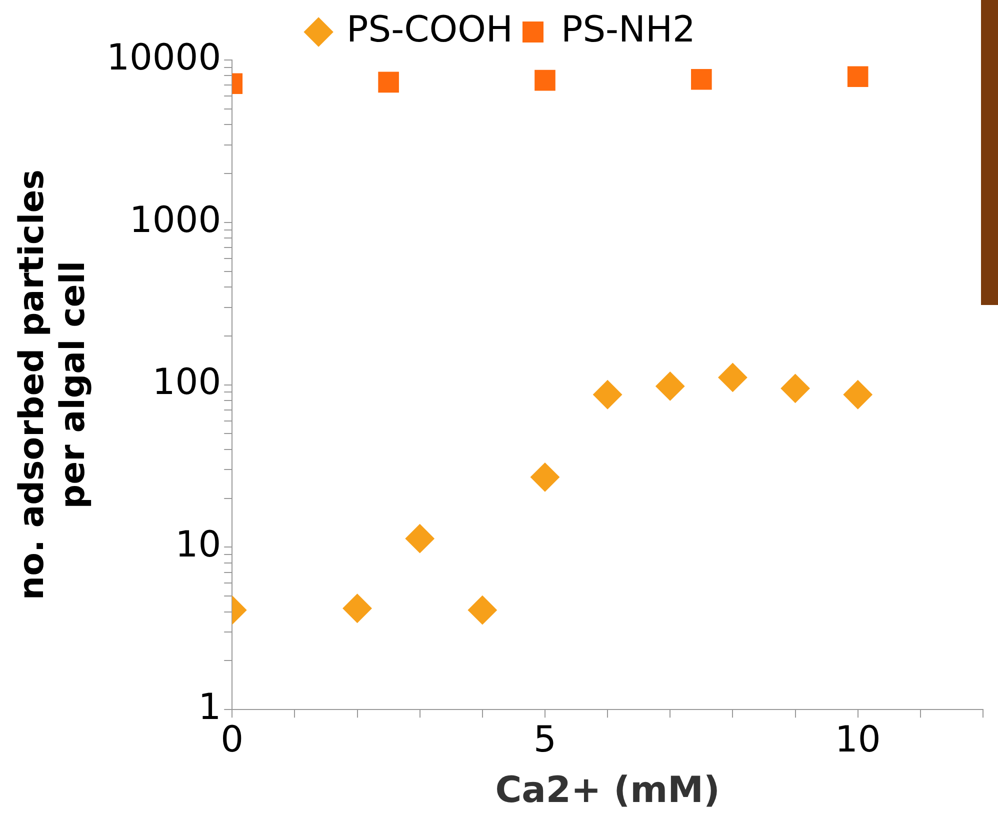 The image size is (998, 828). What do you see at coordinates (187, 383) in the screenshot?
I see `y-tick-label: 100` at bounding box center [187, 383].